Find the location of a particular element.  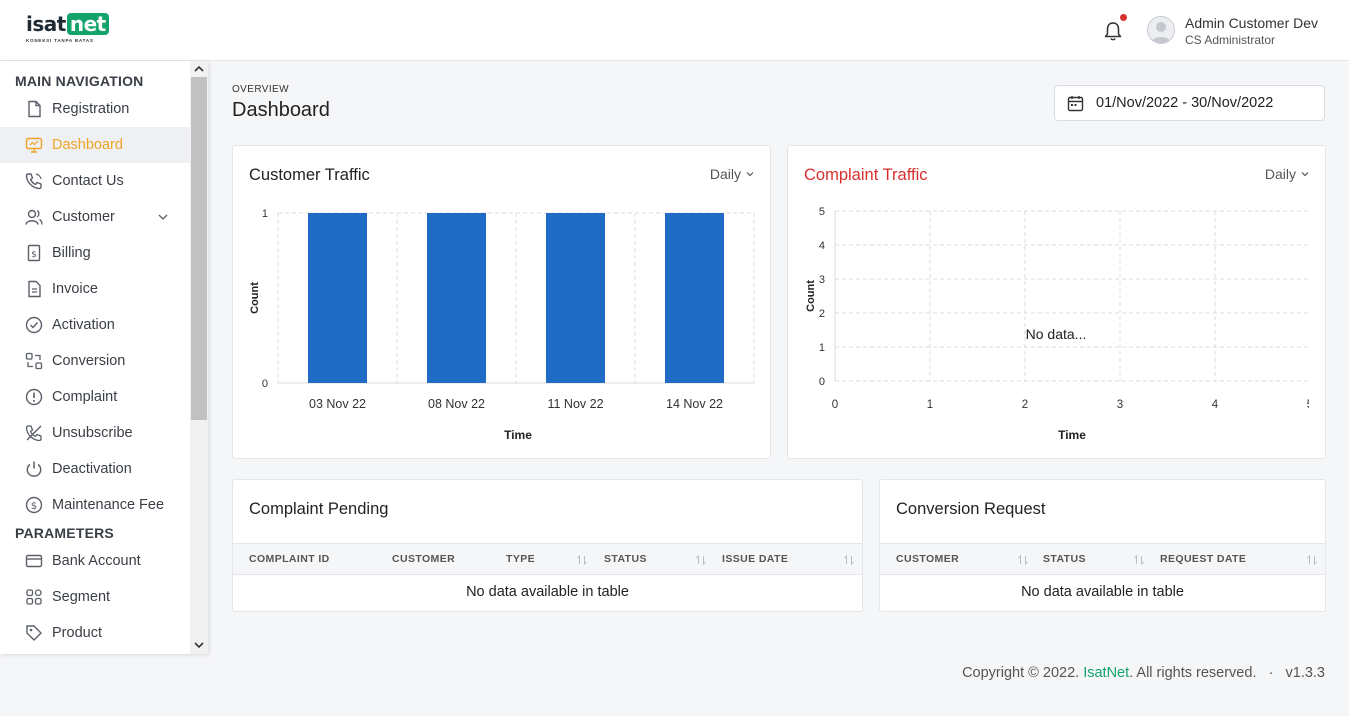

sidebar-item-label: Product is located at coordinates (77, 633).